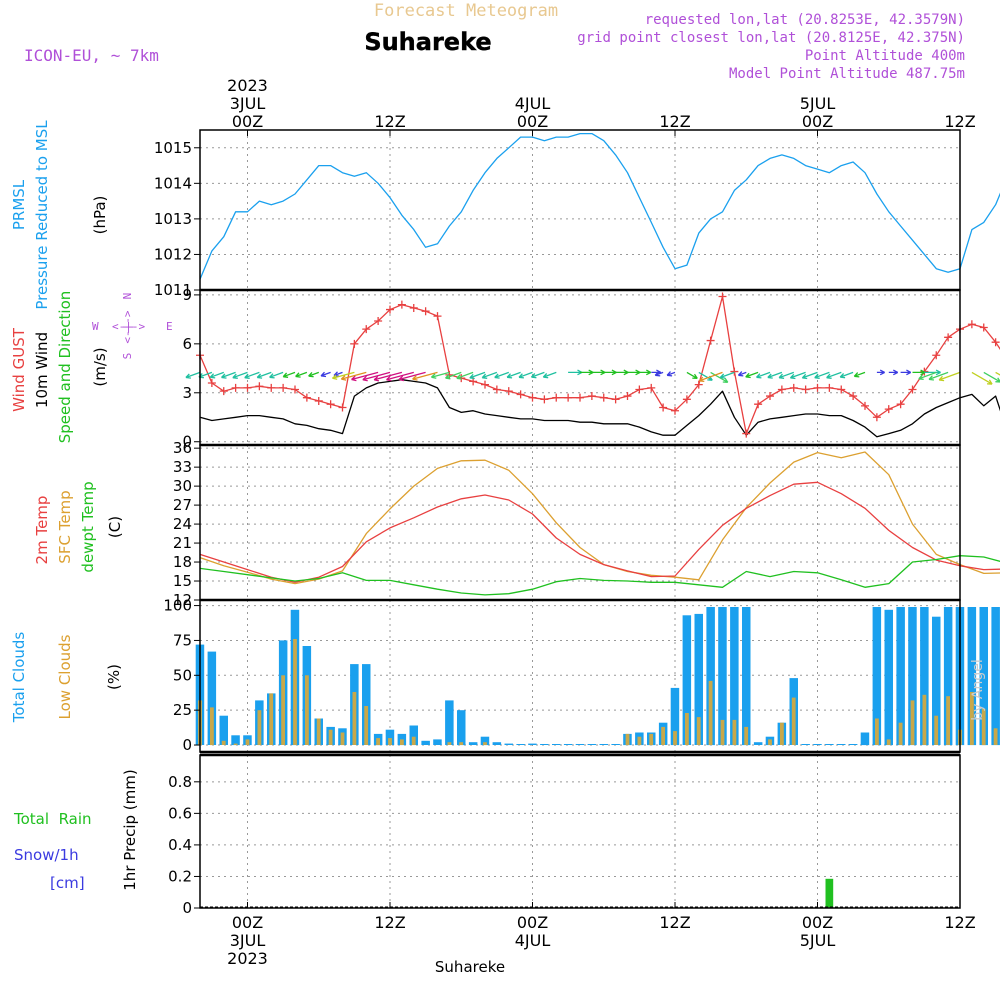 This screenshot has height=1000, width=1000. I want to click on precip-ylabel: 1hr Precip (mm), so click(130, 829).